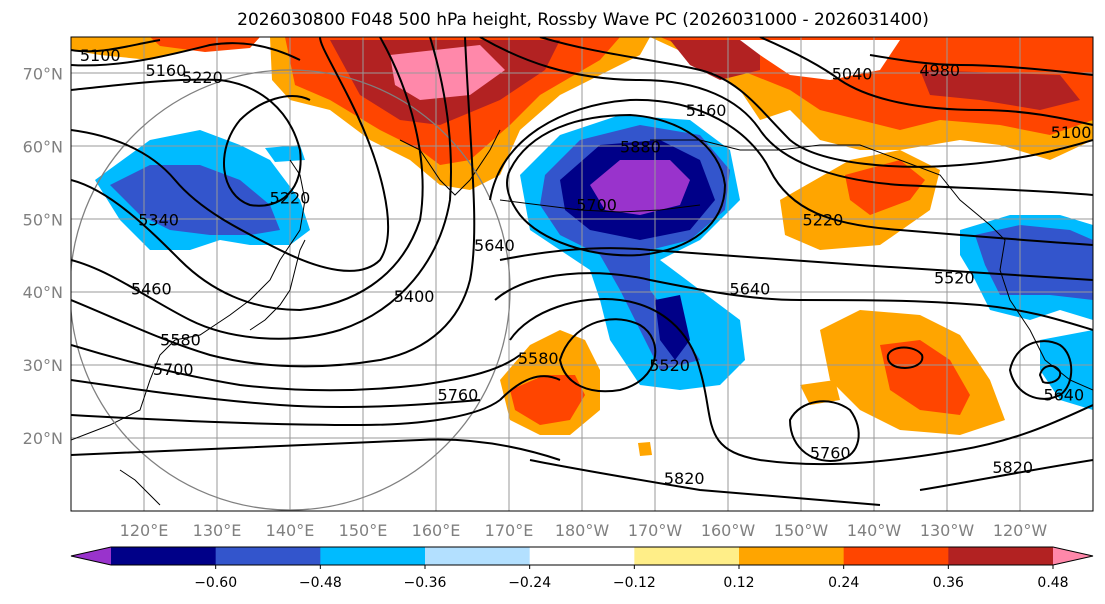  Describe the element at coordinates (885, 187) in the screenshot. I see `positive-anomaly-gulf-alaska-inner` at that location.